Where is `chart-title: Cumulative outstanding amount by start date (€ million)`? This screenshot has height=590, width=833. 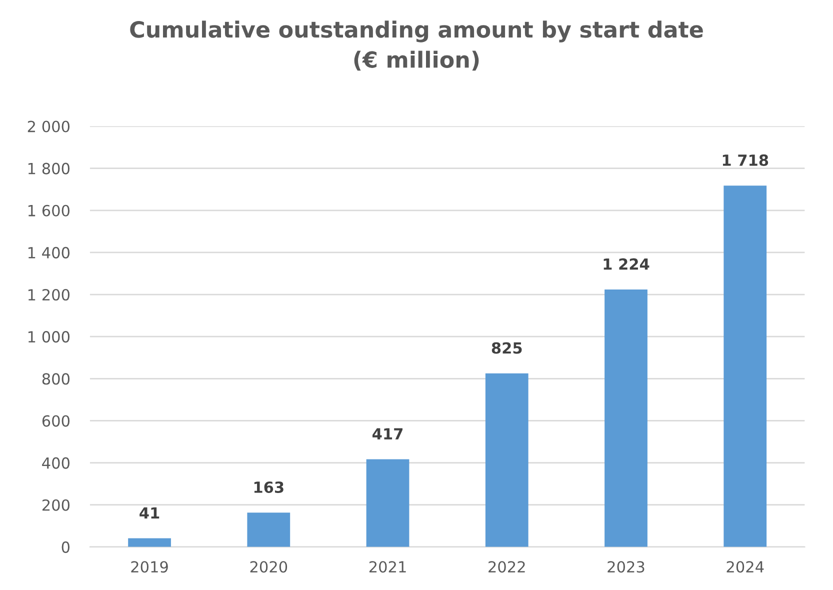 chart-title: Cumulative outstanding amount by start date (€ million) is located at coordinates (416, 45).